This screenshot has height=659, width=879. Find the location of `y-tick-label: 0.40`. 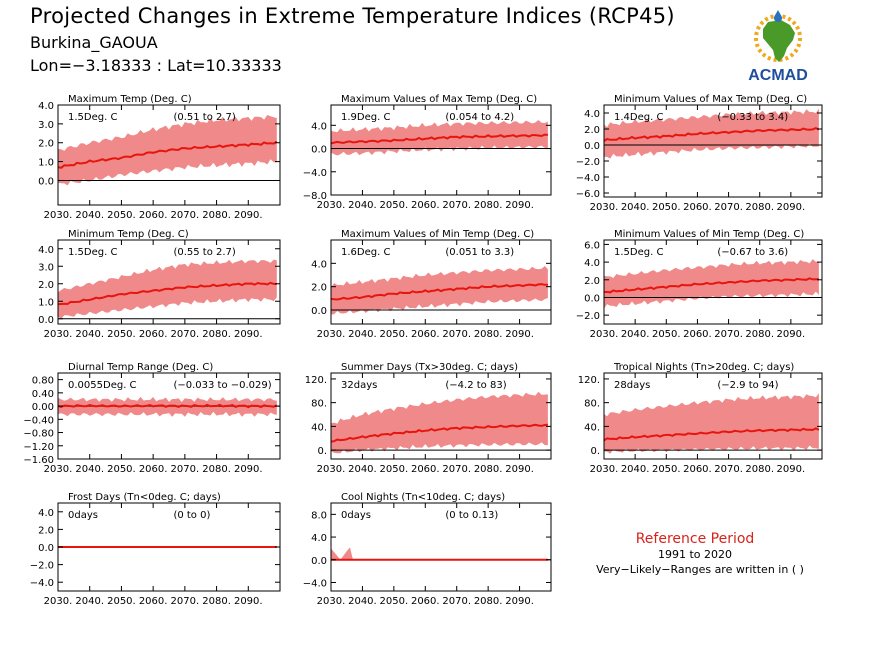

y-tick-label: 0.40 is located at coordinates (43, 394).